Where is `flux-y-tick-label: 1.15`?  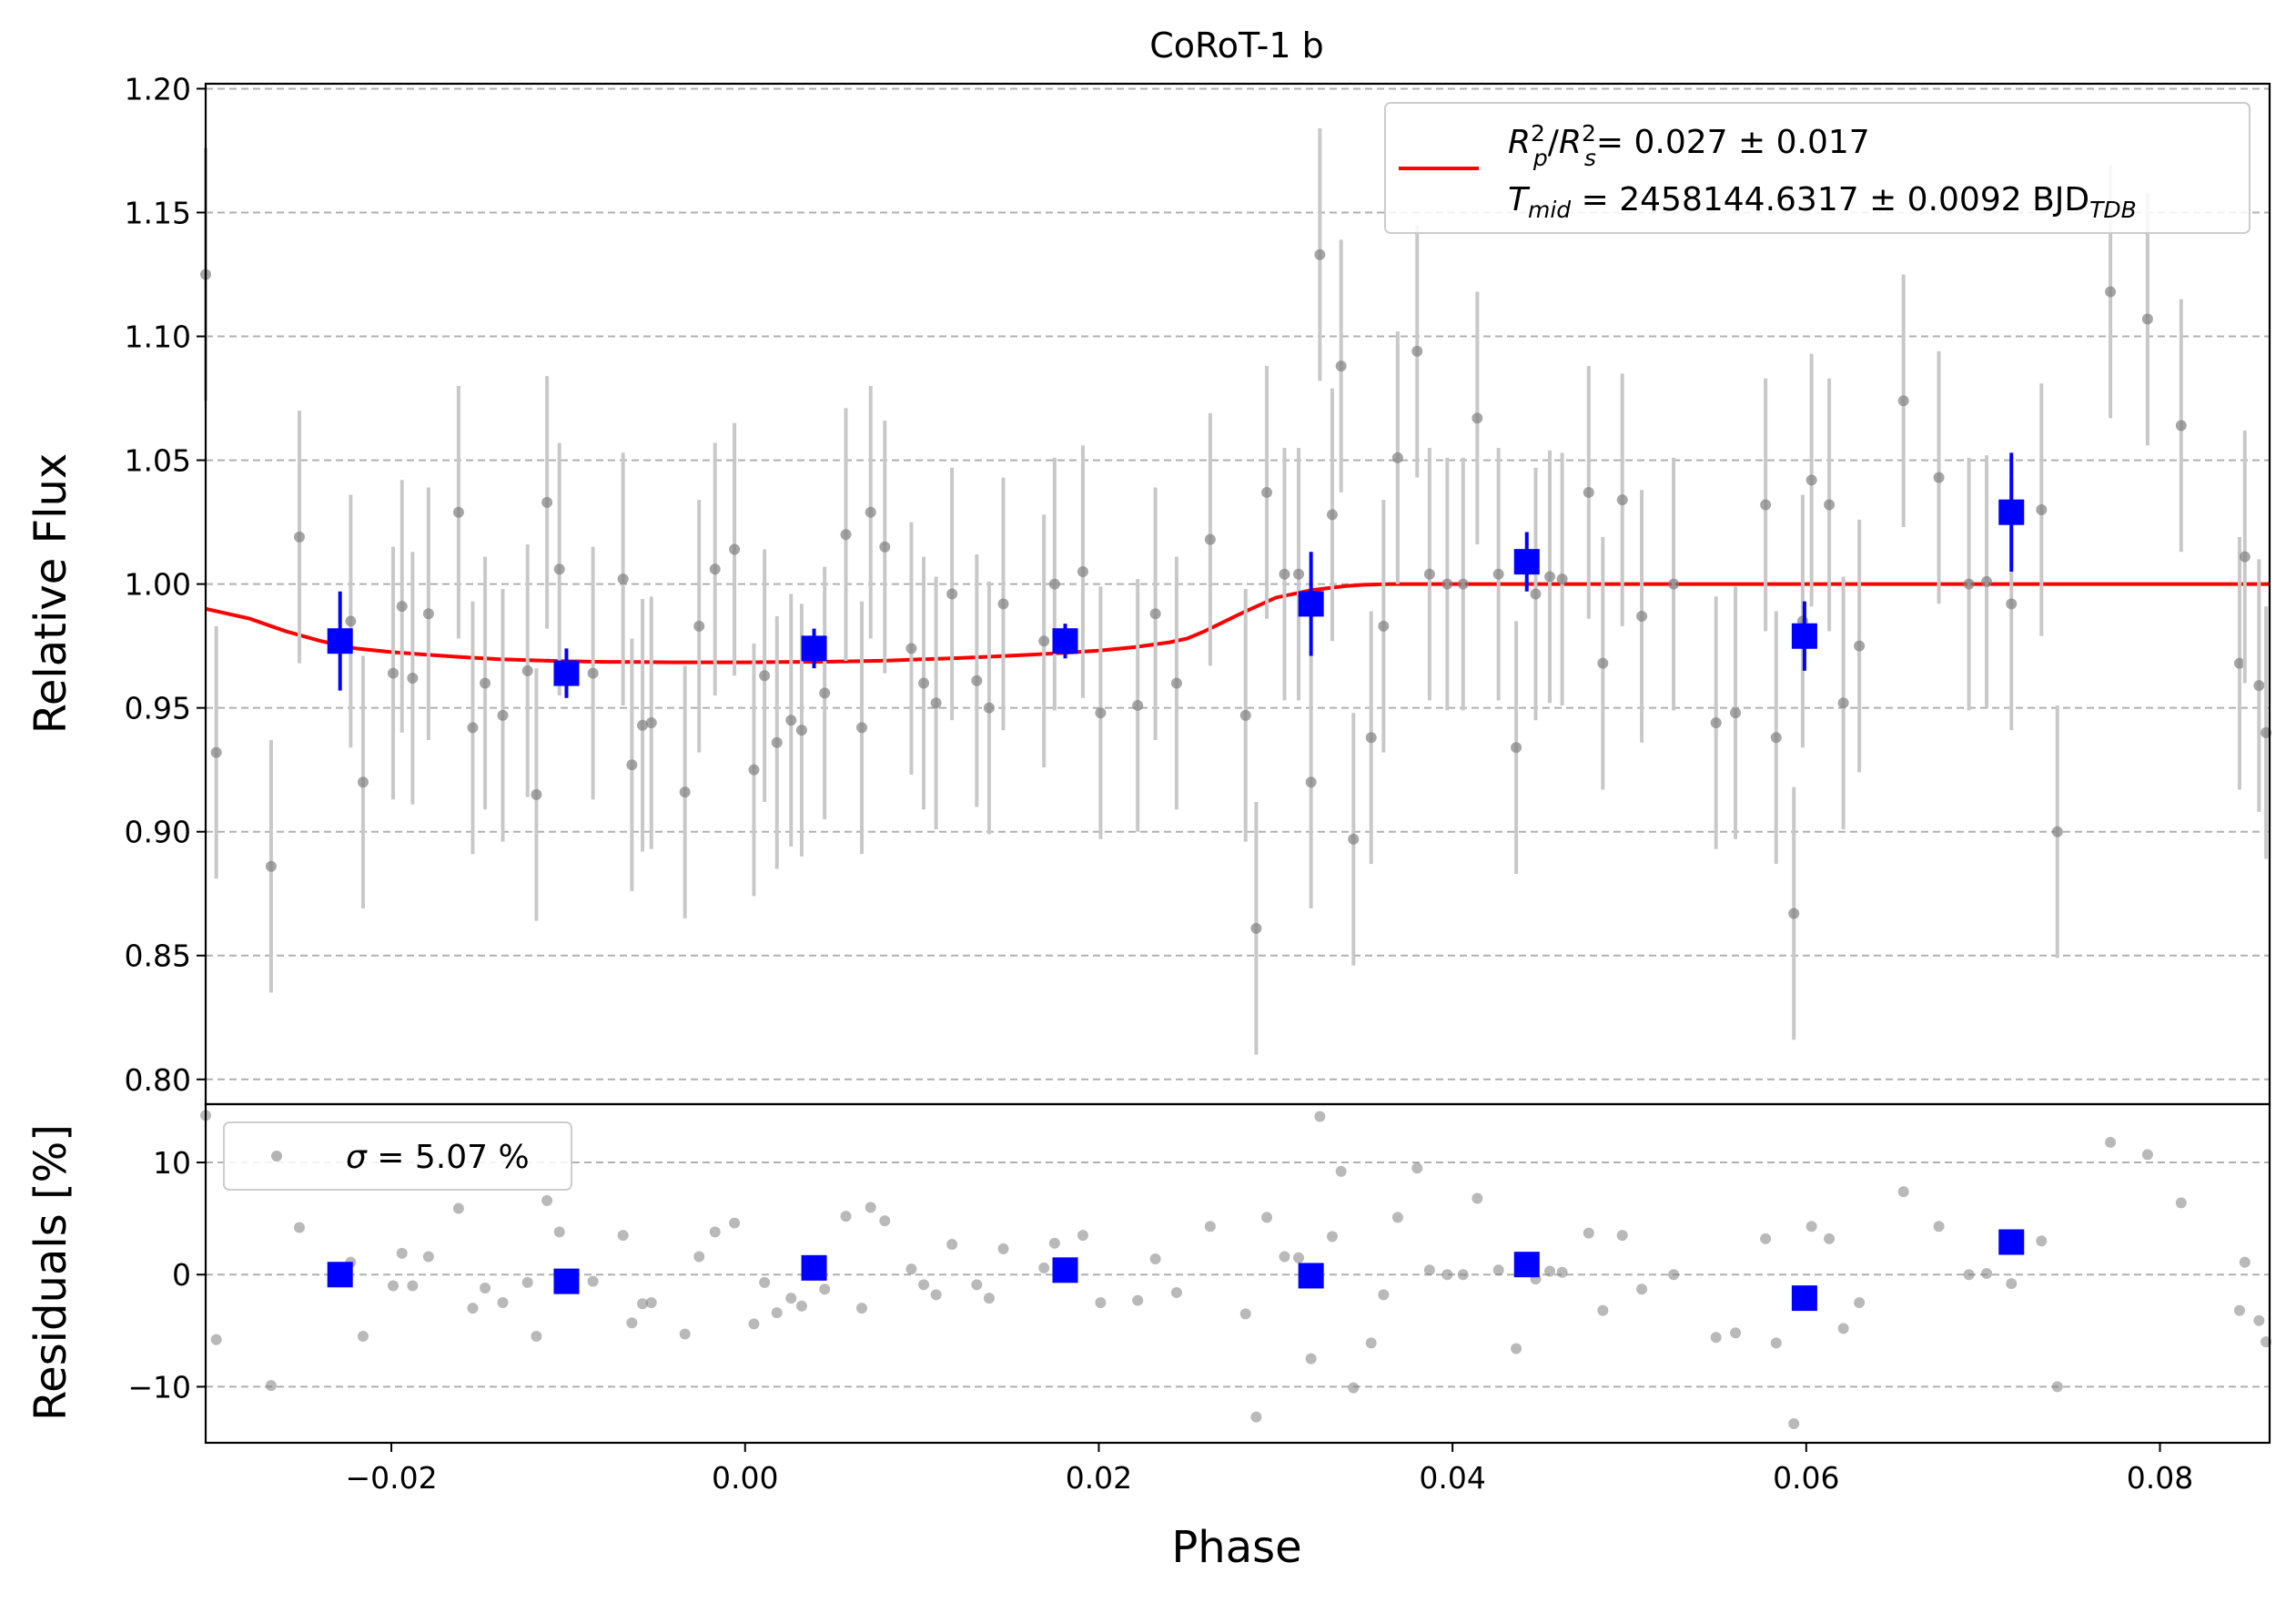 flux-y-tick-label: 1.15 is located at coordinates (158, 212).